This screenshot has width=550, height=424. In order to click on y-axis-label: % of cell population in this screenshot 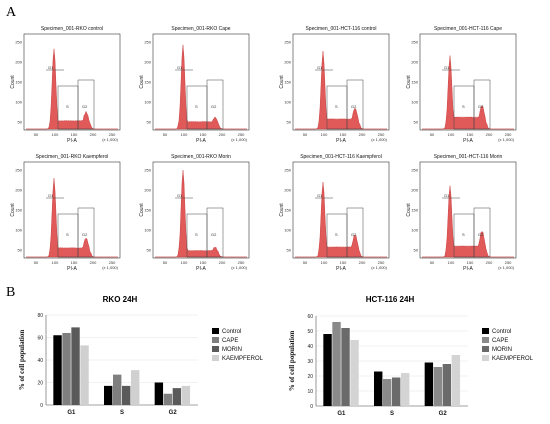, I will do `click(22, 360)`.